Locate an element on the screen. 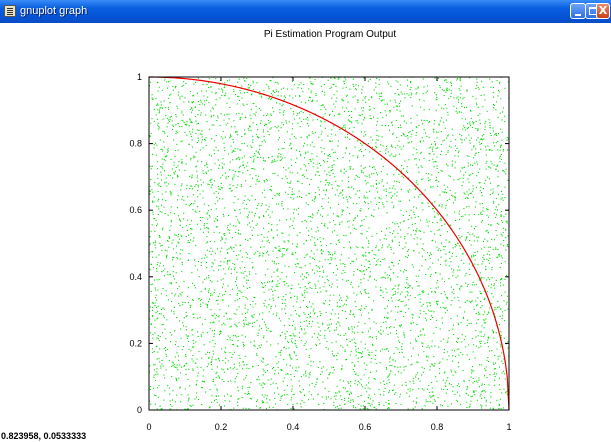  gnuplot-app-icon is located at coordinates (10, 11).